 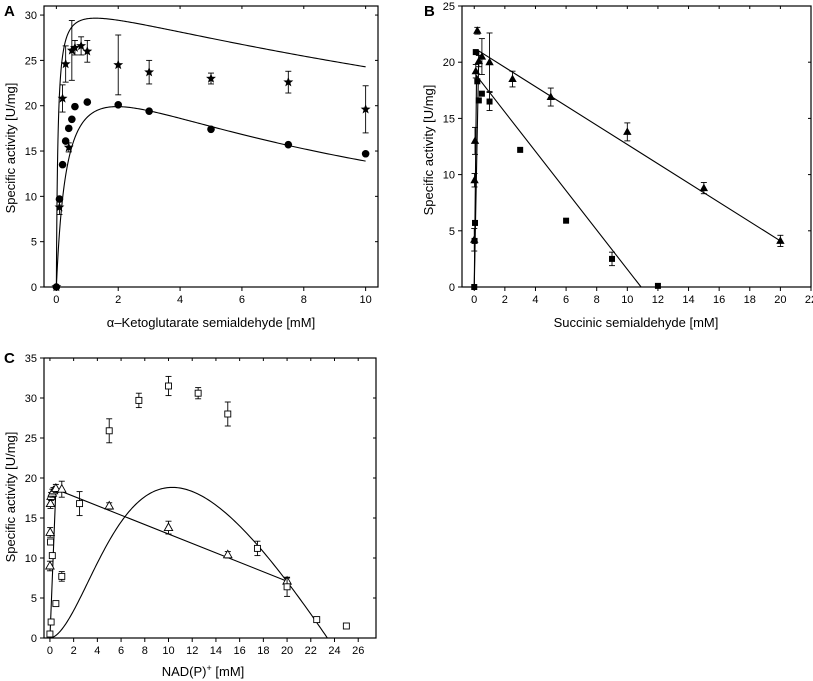 I want to click on fit-line-open-triangles, so click(x=168, y=563).